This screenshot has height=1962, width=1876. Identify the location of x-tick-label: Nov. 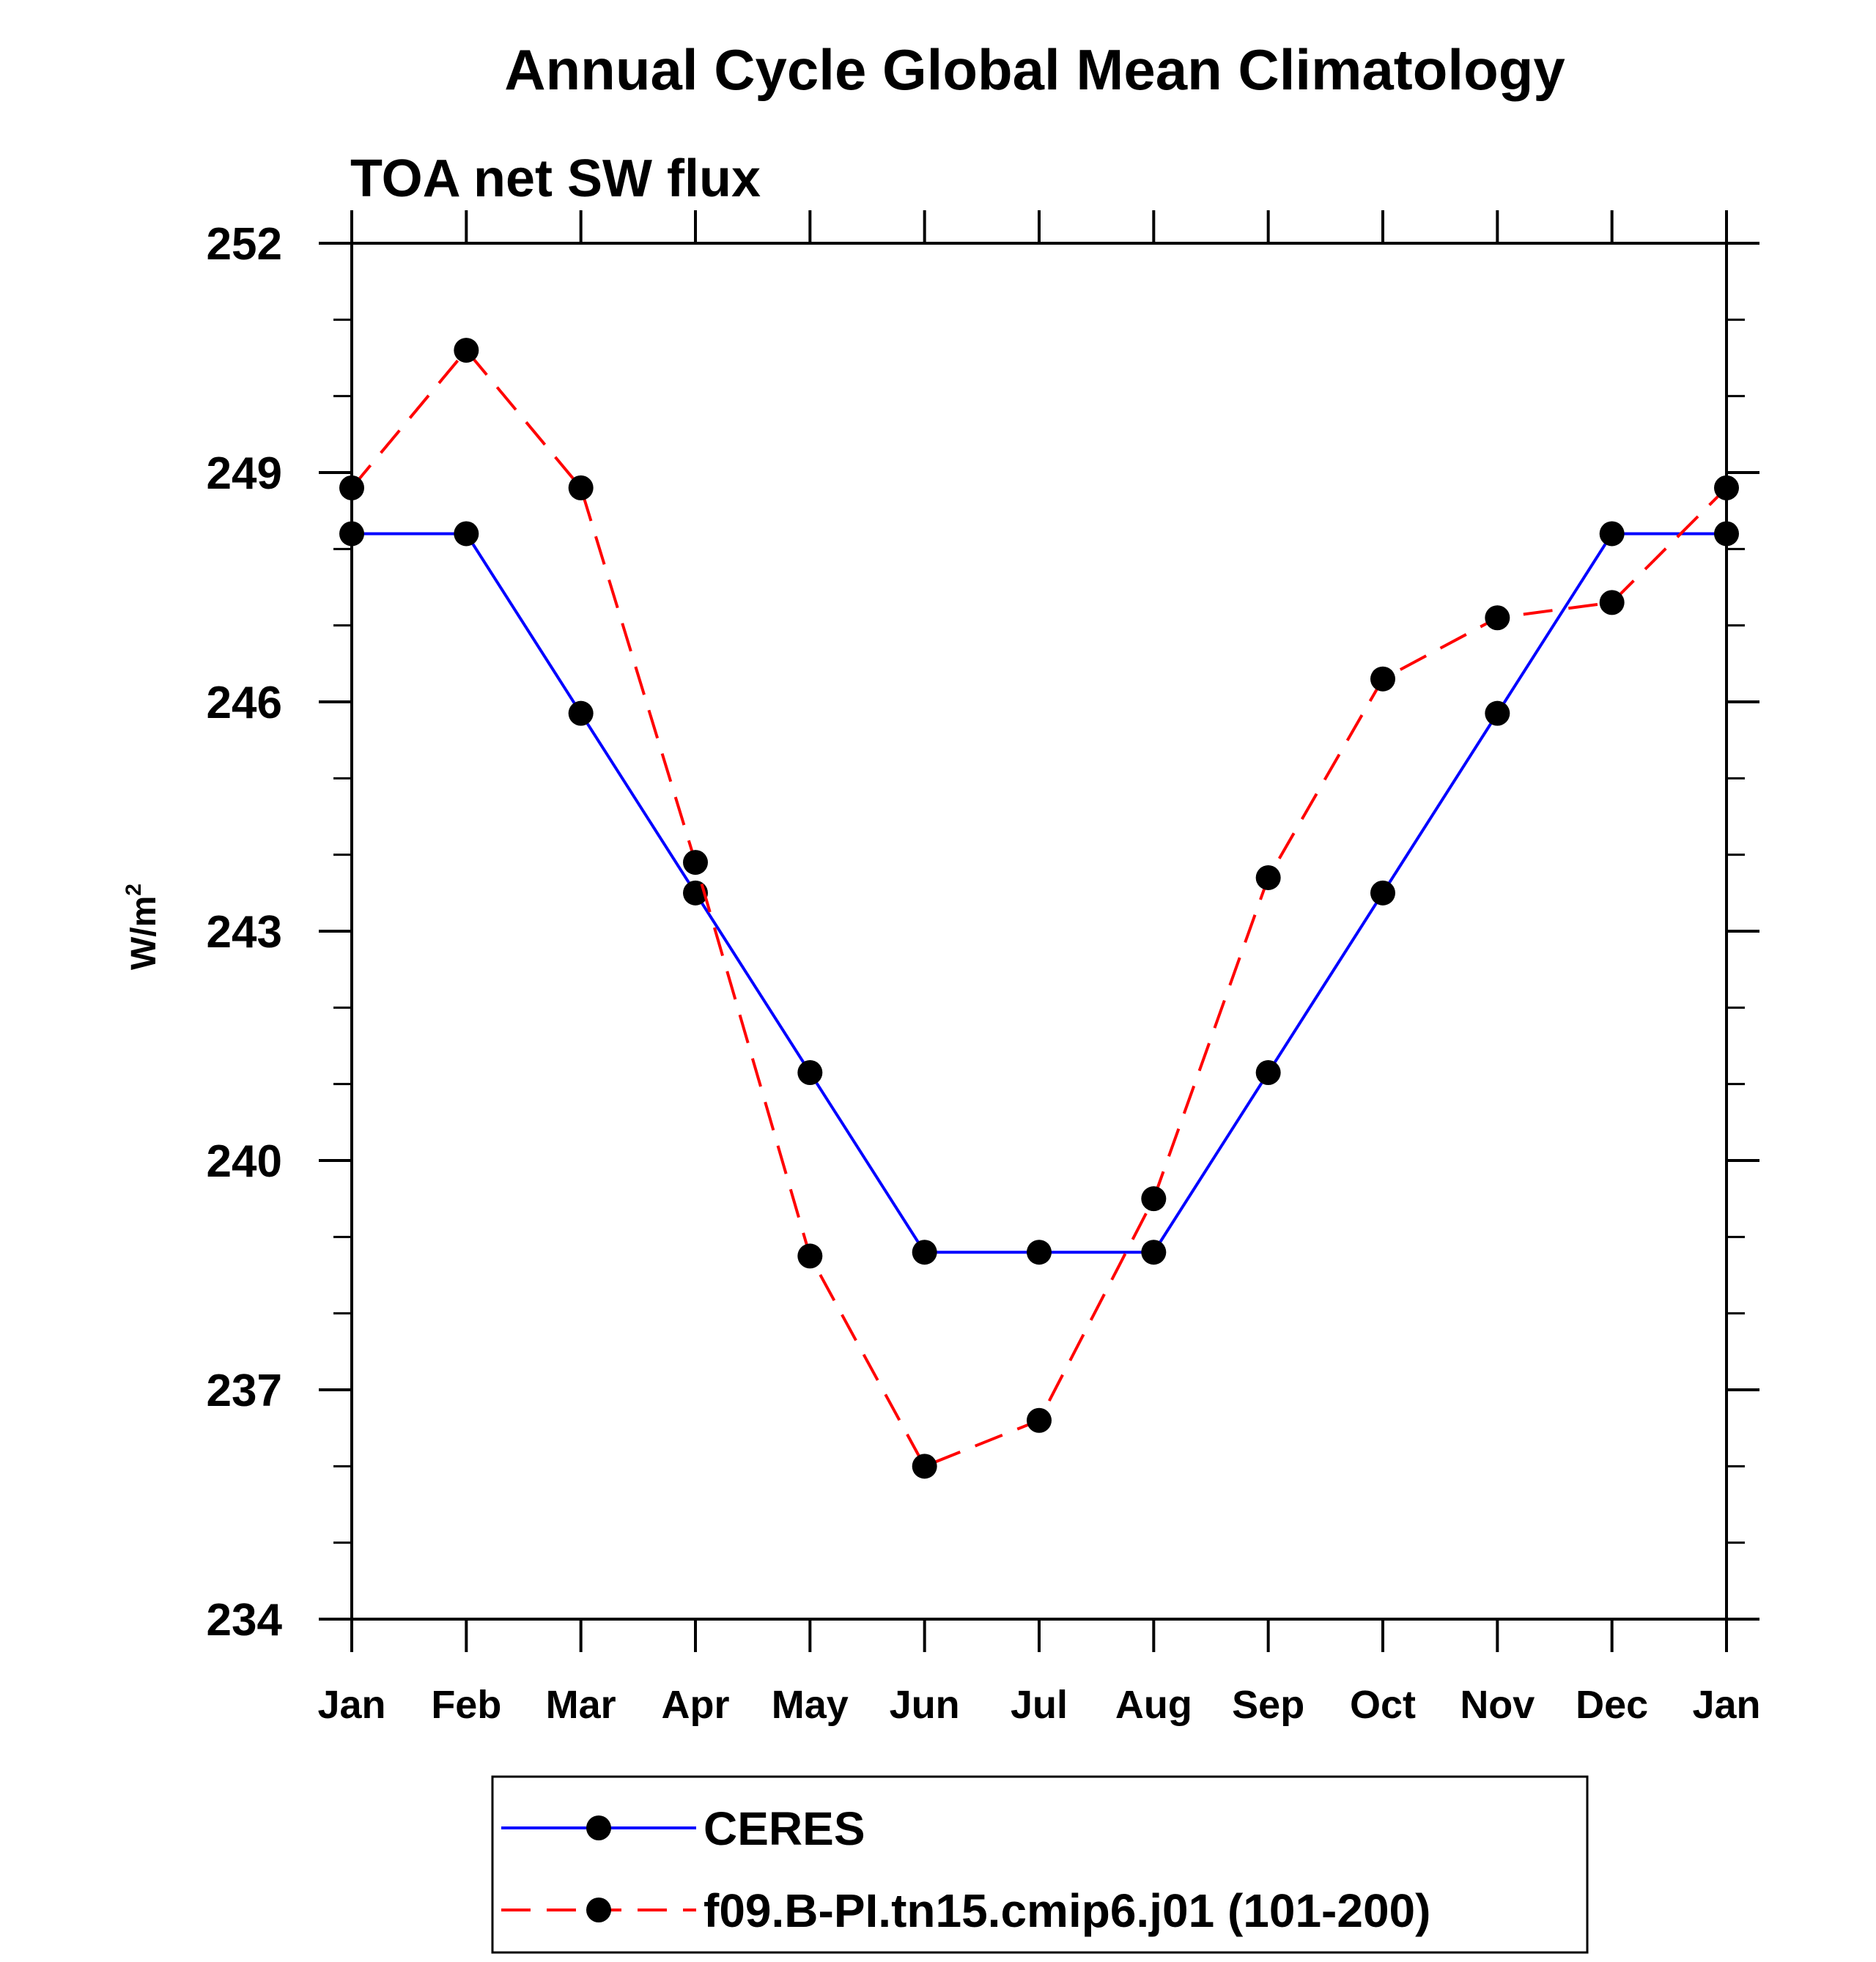
(1497, 1705).